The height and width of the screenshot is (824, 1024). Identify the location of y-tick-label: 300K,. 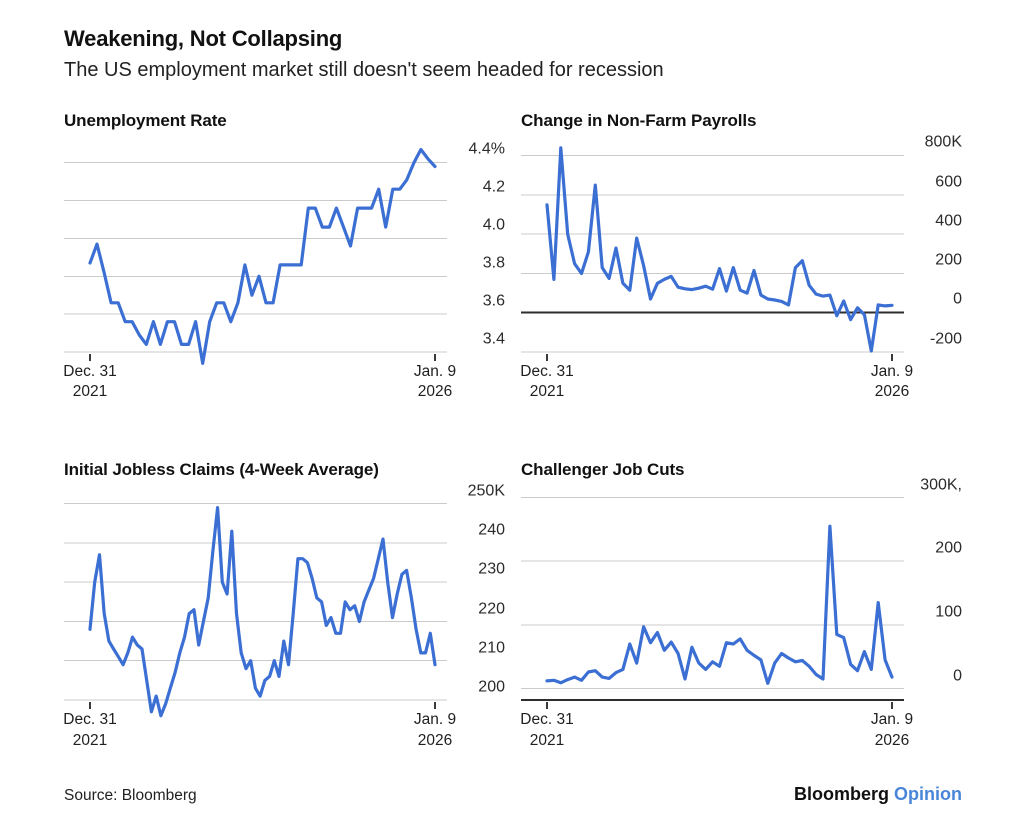
(941, 485).